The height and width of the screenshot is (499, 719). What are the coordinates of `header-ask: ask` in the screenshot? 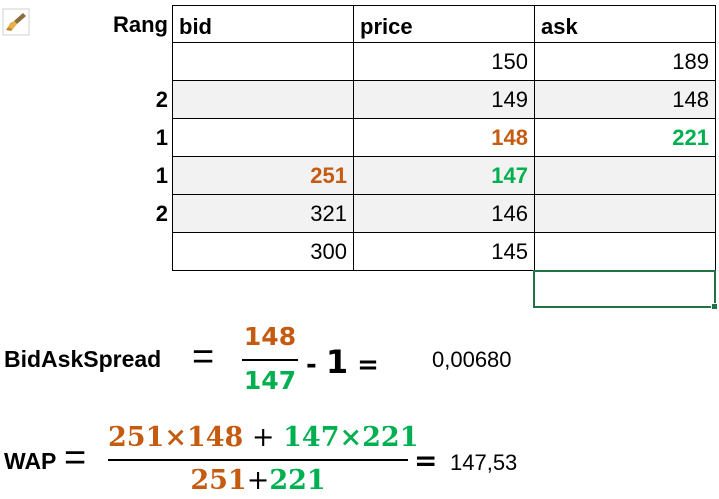 It's located at (625, 24).